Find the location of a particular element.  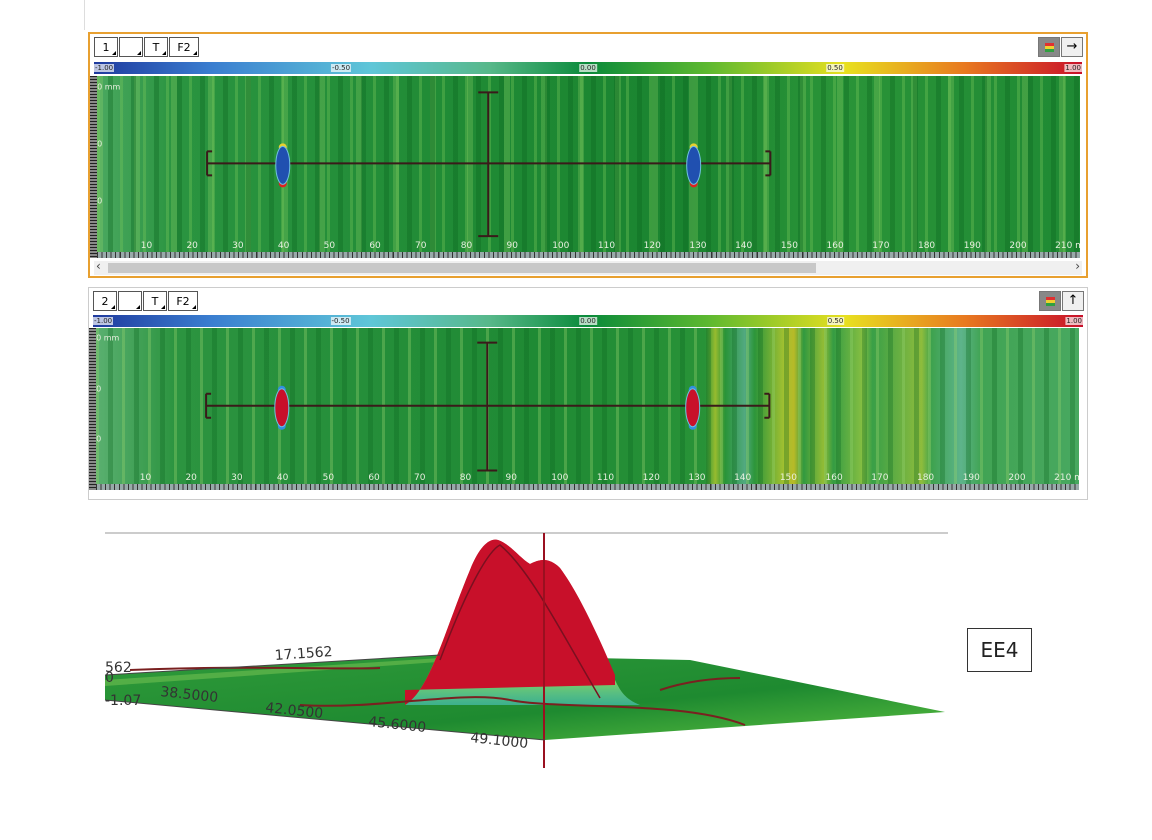

x-tick-label: 80 is located at coordinates (465, 478).